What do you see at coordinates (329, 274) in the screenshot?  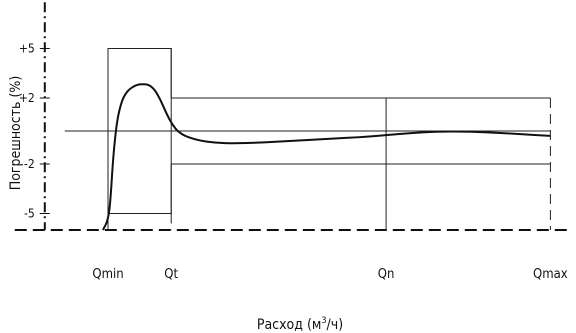 I see `x-tick-labels: Qmin Qt Qn Qmax` at bounding box center [329, 274].